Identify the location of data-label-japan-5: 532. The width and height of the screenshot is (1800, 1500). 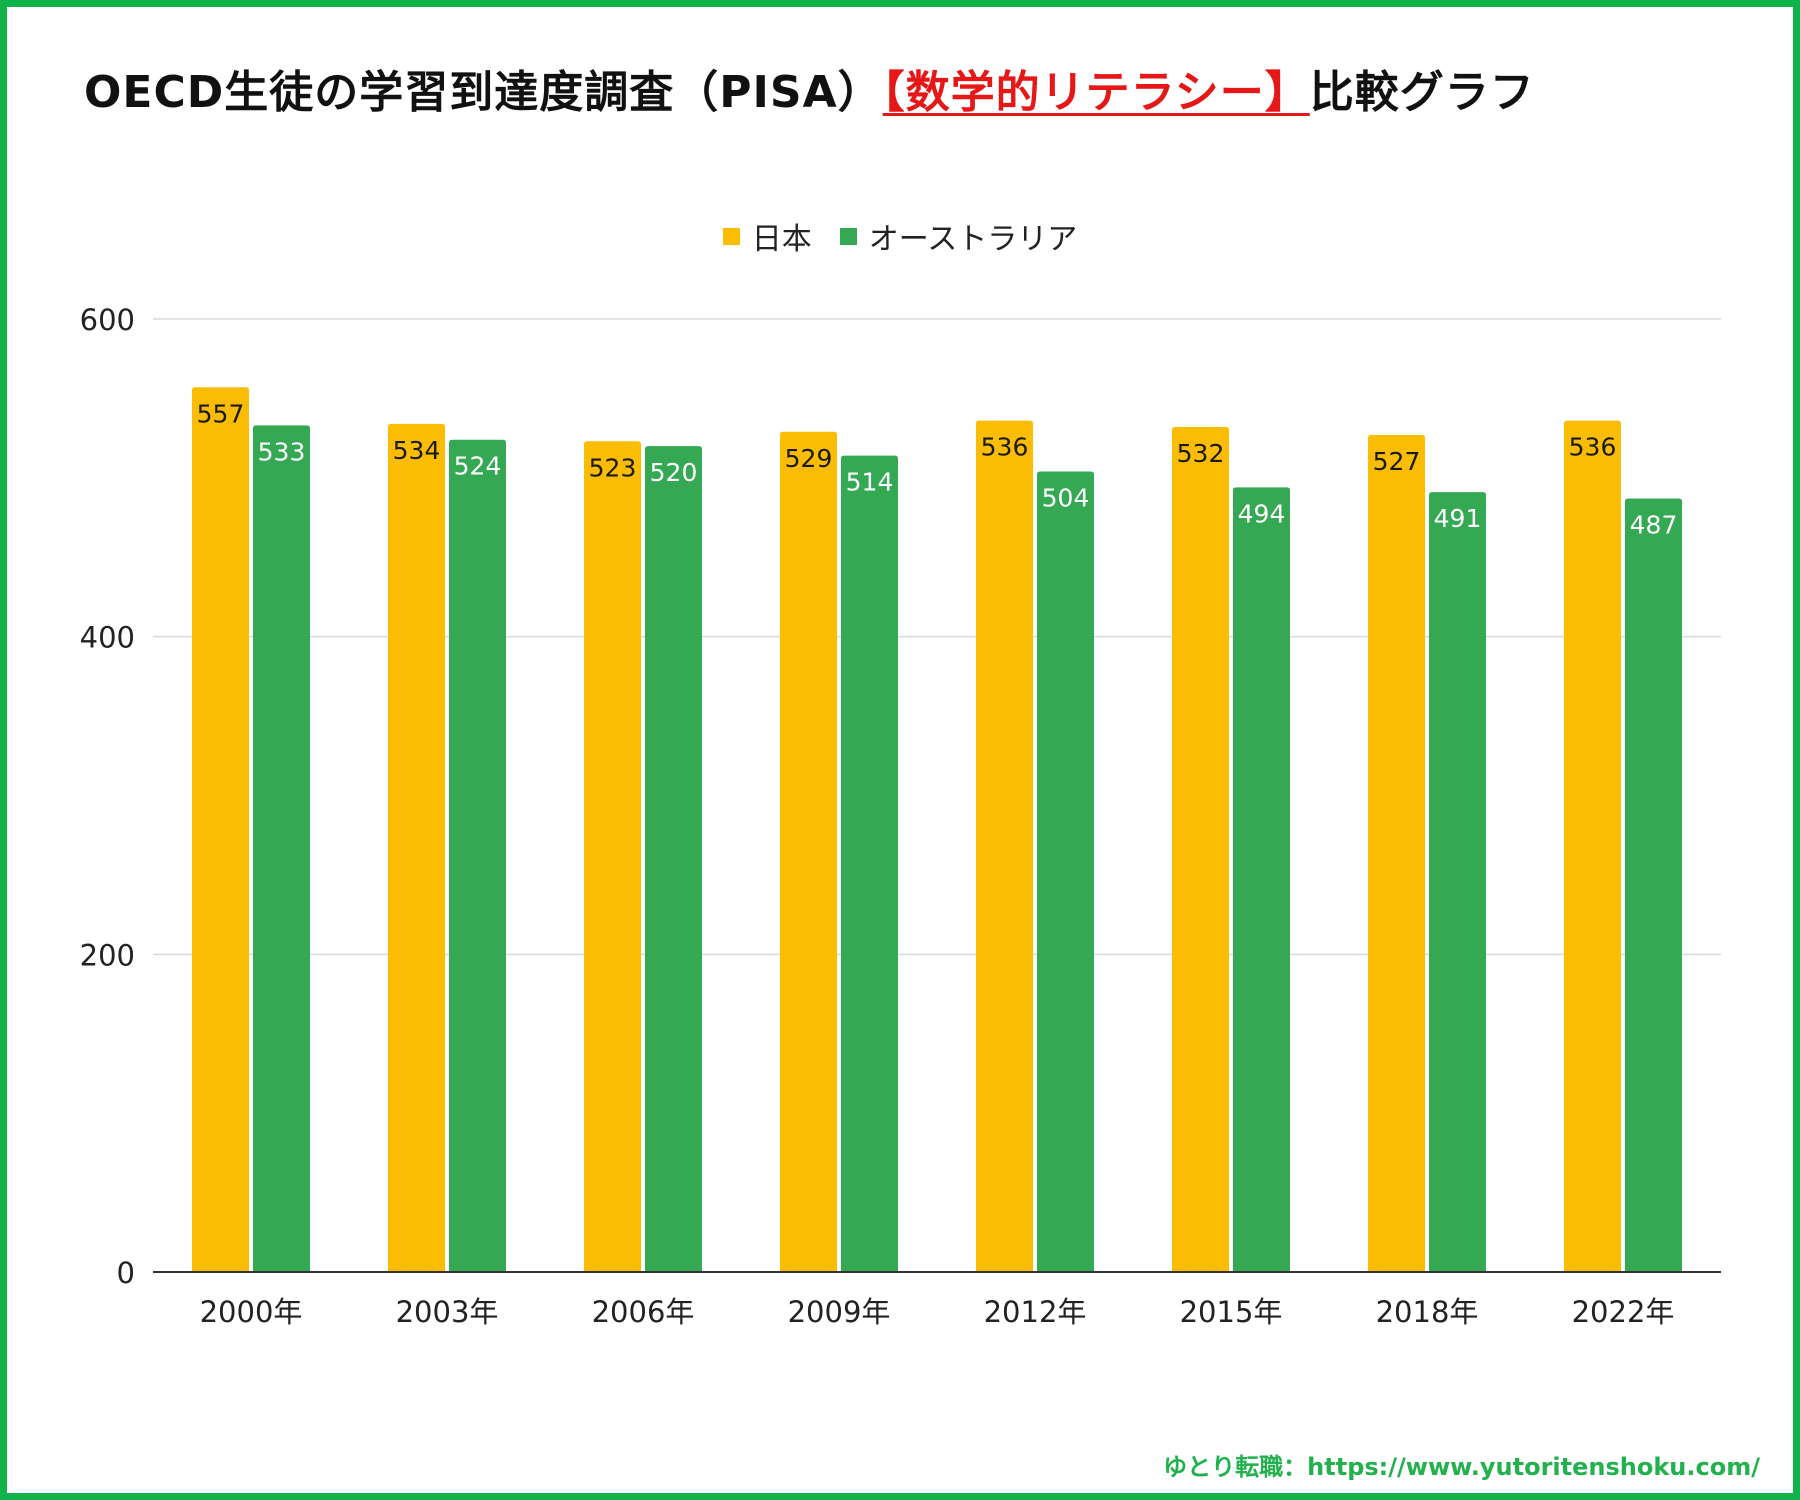
(1201, 453).